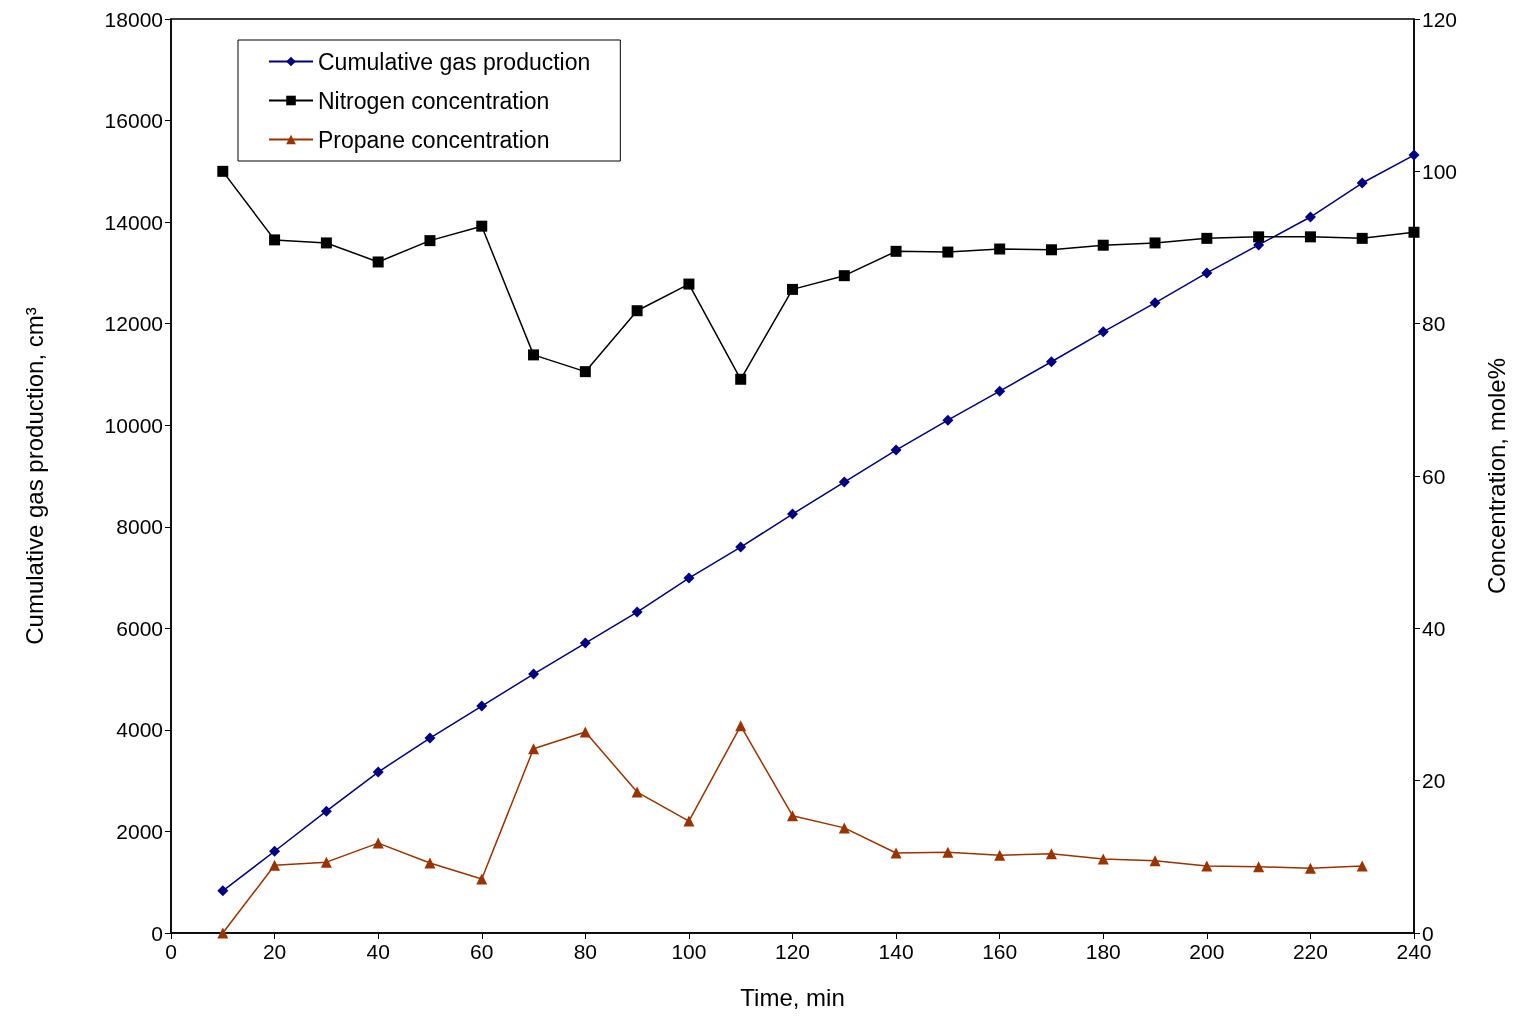 The height and width of the screenshot is (1027, 1519). Describe the element at coordinates (274, 951) in the screenshot. I see `x-tick-label: 20` at that location.